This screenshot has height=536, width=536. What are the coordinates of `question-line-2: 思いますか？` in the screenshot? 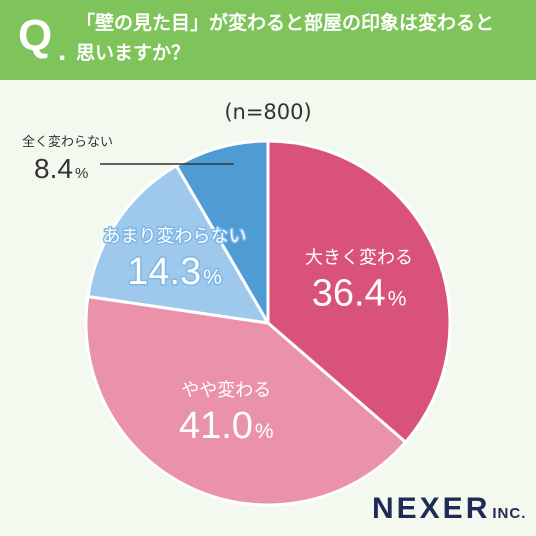 It's located at (133, 53).